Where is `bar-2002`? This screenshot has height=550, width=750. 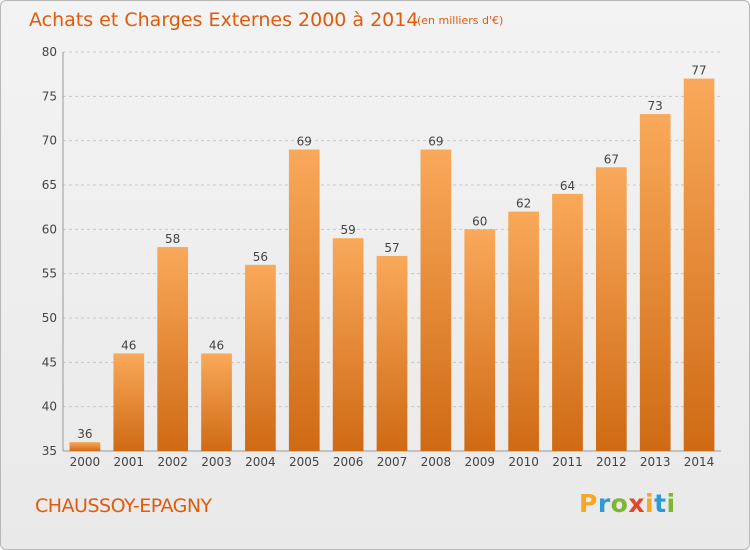 bar-2002 is located at coordinates (173, 349).